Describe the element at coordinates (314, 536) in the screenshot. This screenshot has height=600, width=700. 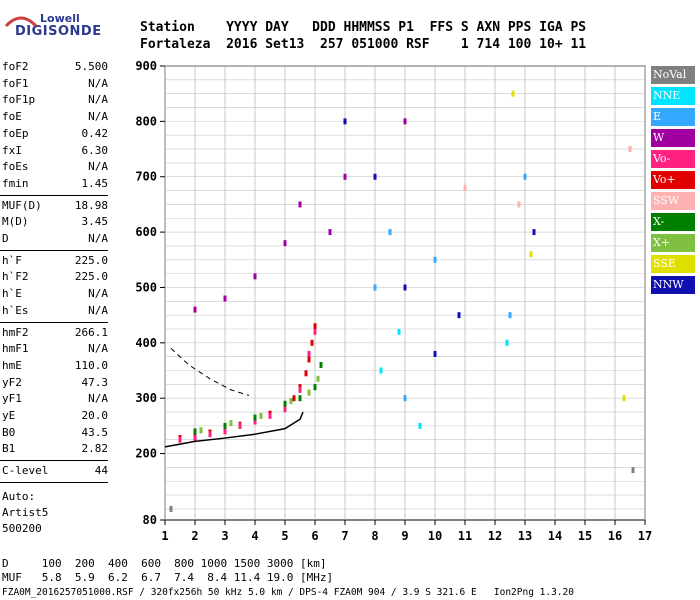
I see `x-tick-label: 6` at that location.